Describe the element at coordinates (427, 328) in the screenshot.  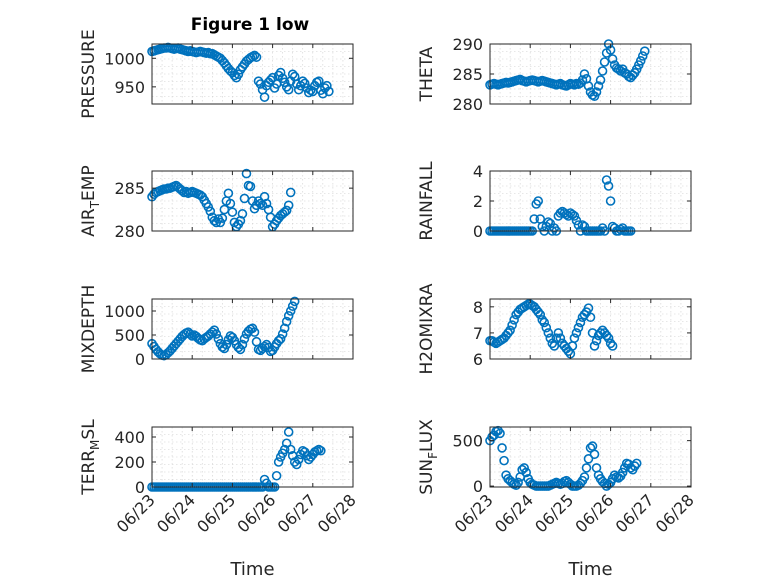
I see `y-axis-label: H2OMIXRA` at that location.